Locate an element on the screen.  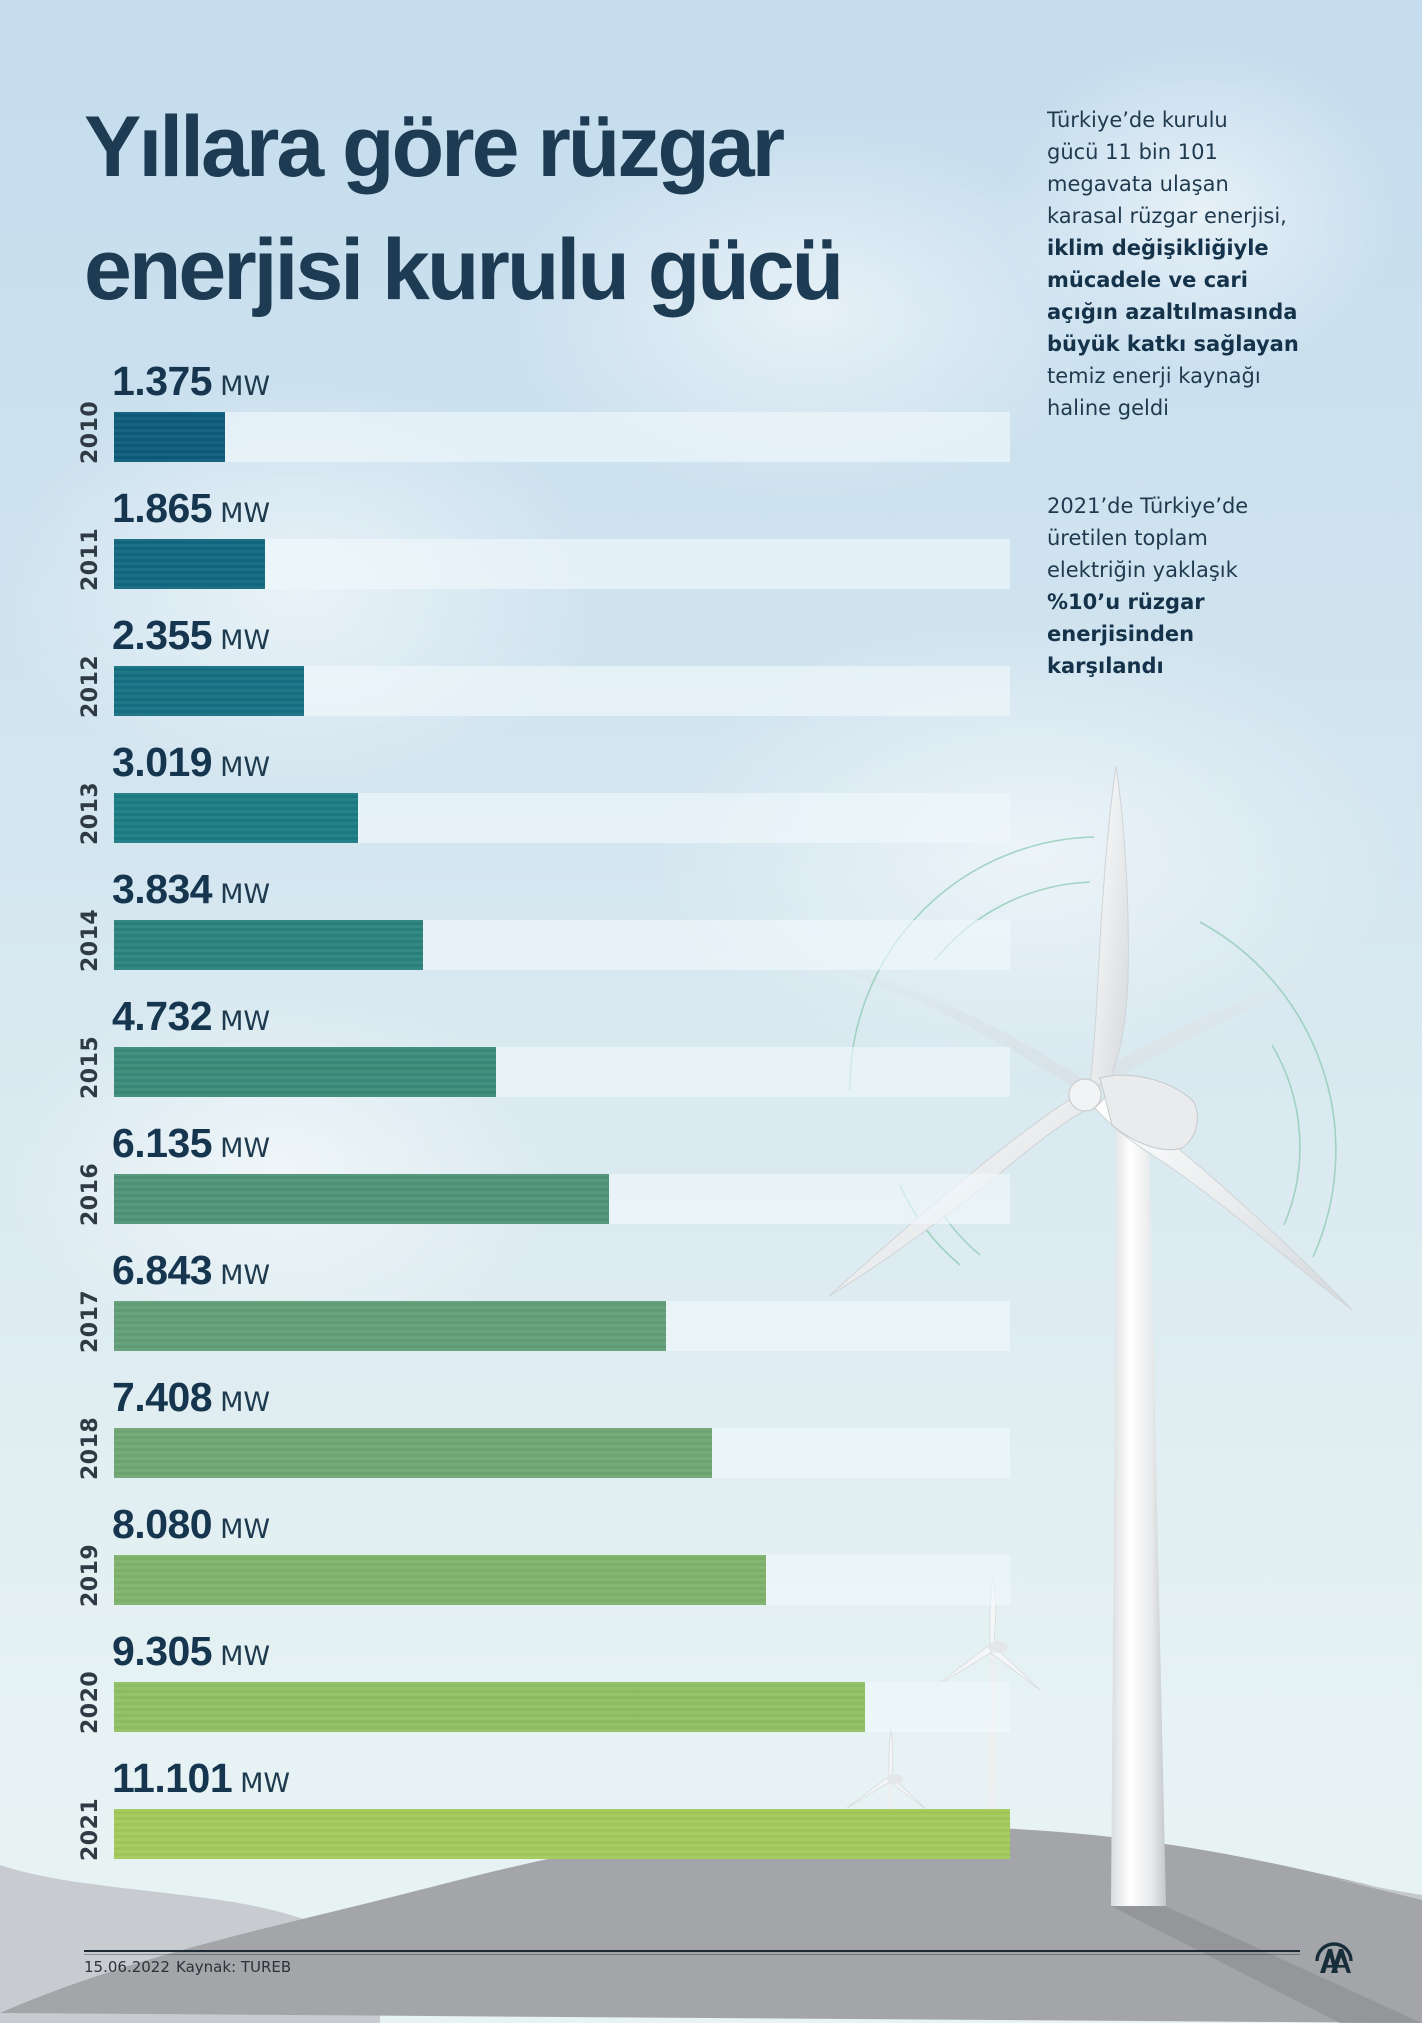
text-line: elektriğin yaklaşık is located at coordinates (1142, 570).